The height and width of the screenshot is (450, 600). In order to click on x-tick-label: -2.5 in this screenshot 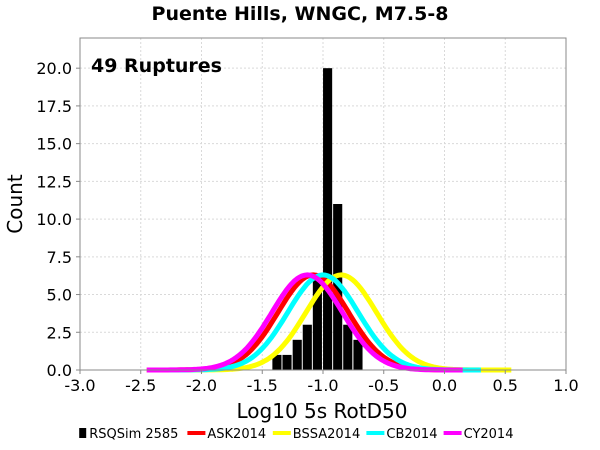, I will do `click(140, 385)`.